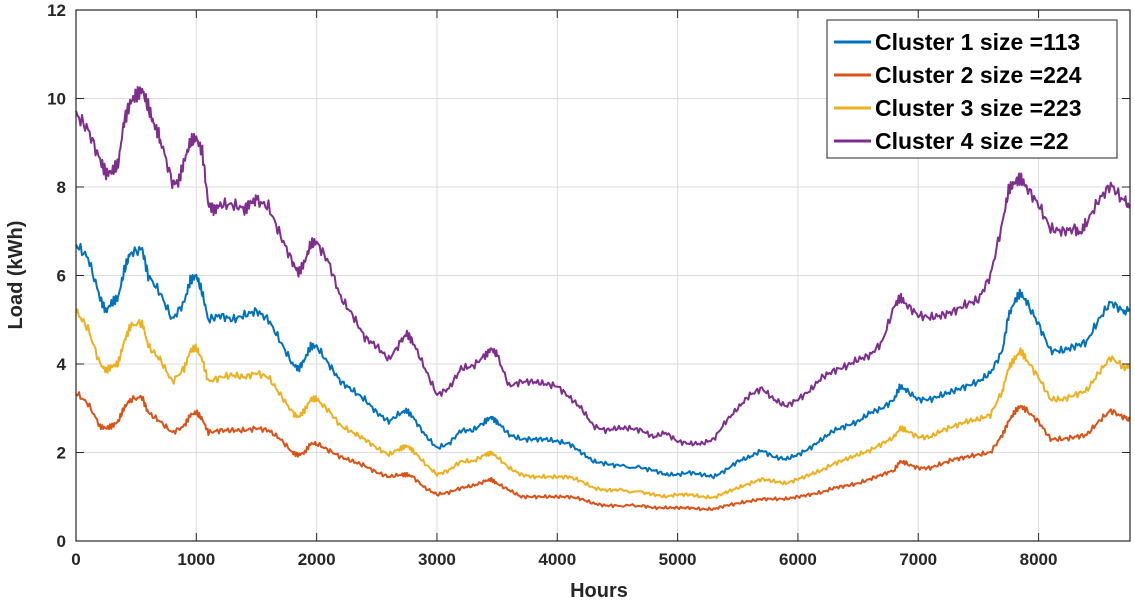 This screenshot has height=605, width=1135. I want to click on y-axis-label: Load (kWh), so click(16, 275).